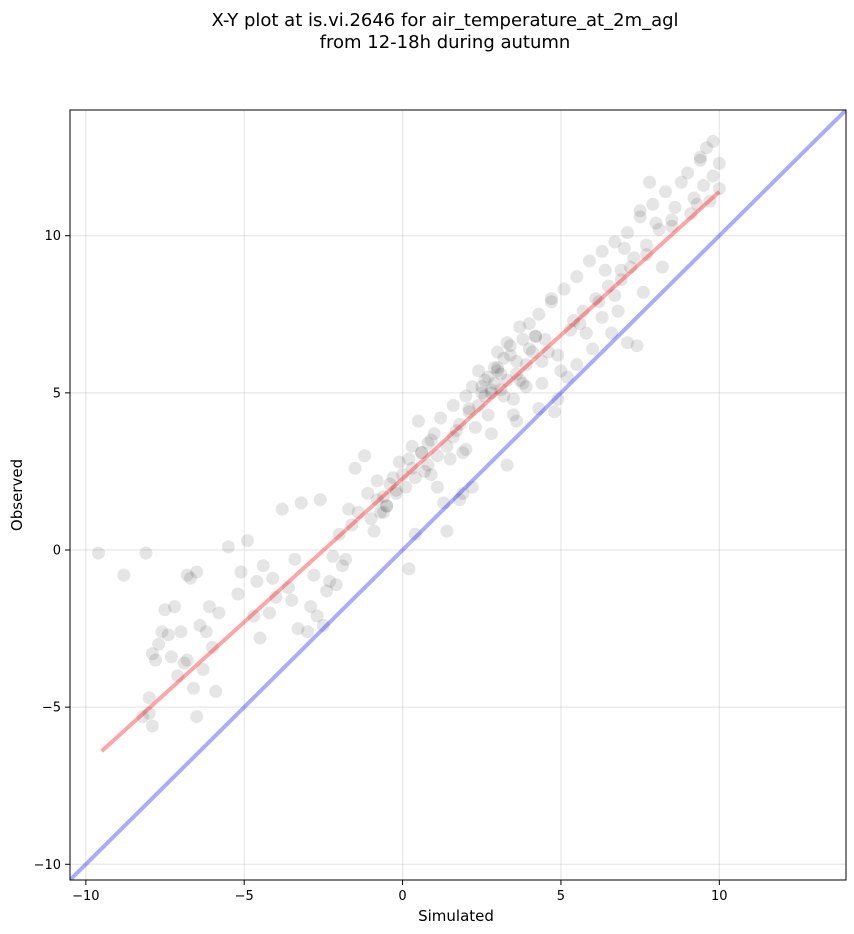 The image size is (854, 934). Describe the element at coordinates (85, 896) in the screenshot. I see `x-tick-label: −10` at that location.